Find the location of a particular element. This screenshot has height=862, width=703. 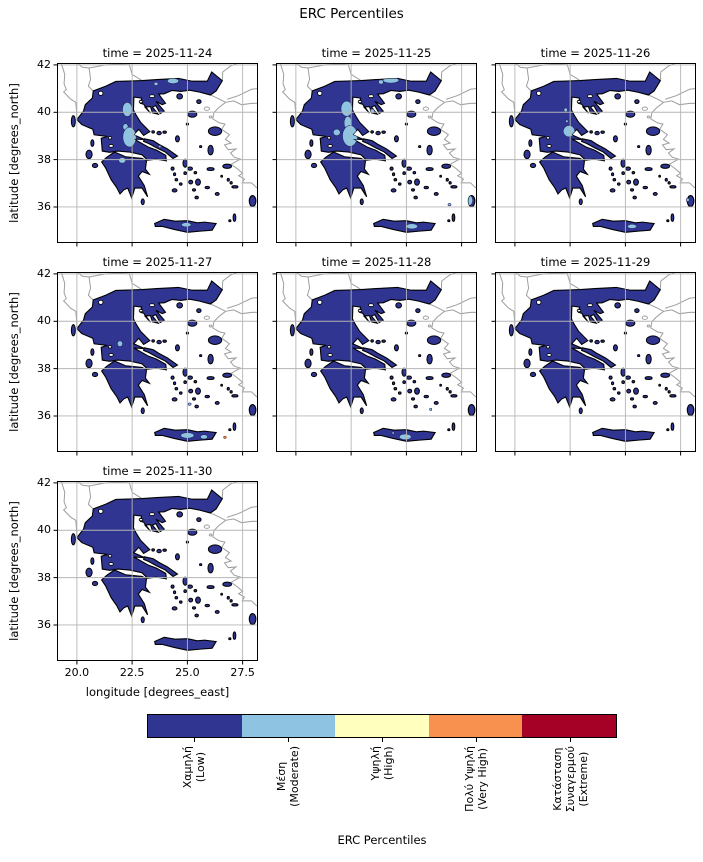

facet-2025-11-28: time = 2025-11-28 is located at coordinates (374, 355).